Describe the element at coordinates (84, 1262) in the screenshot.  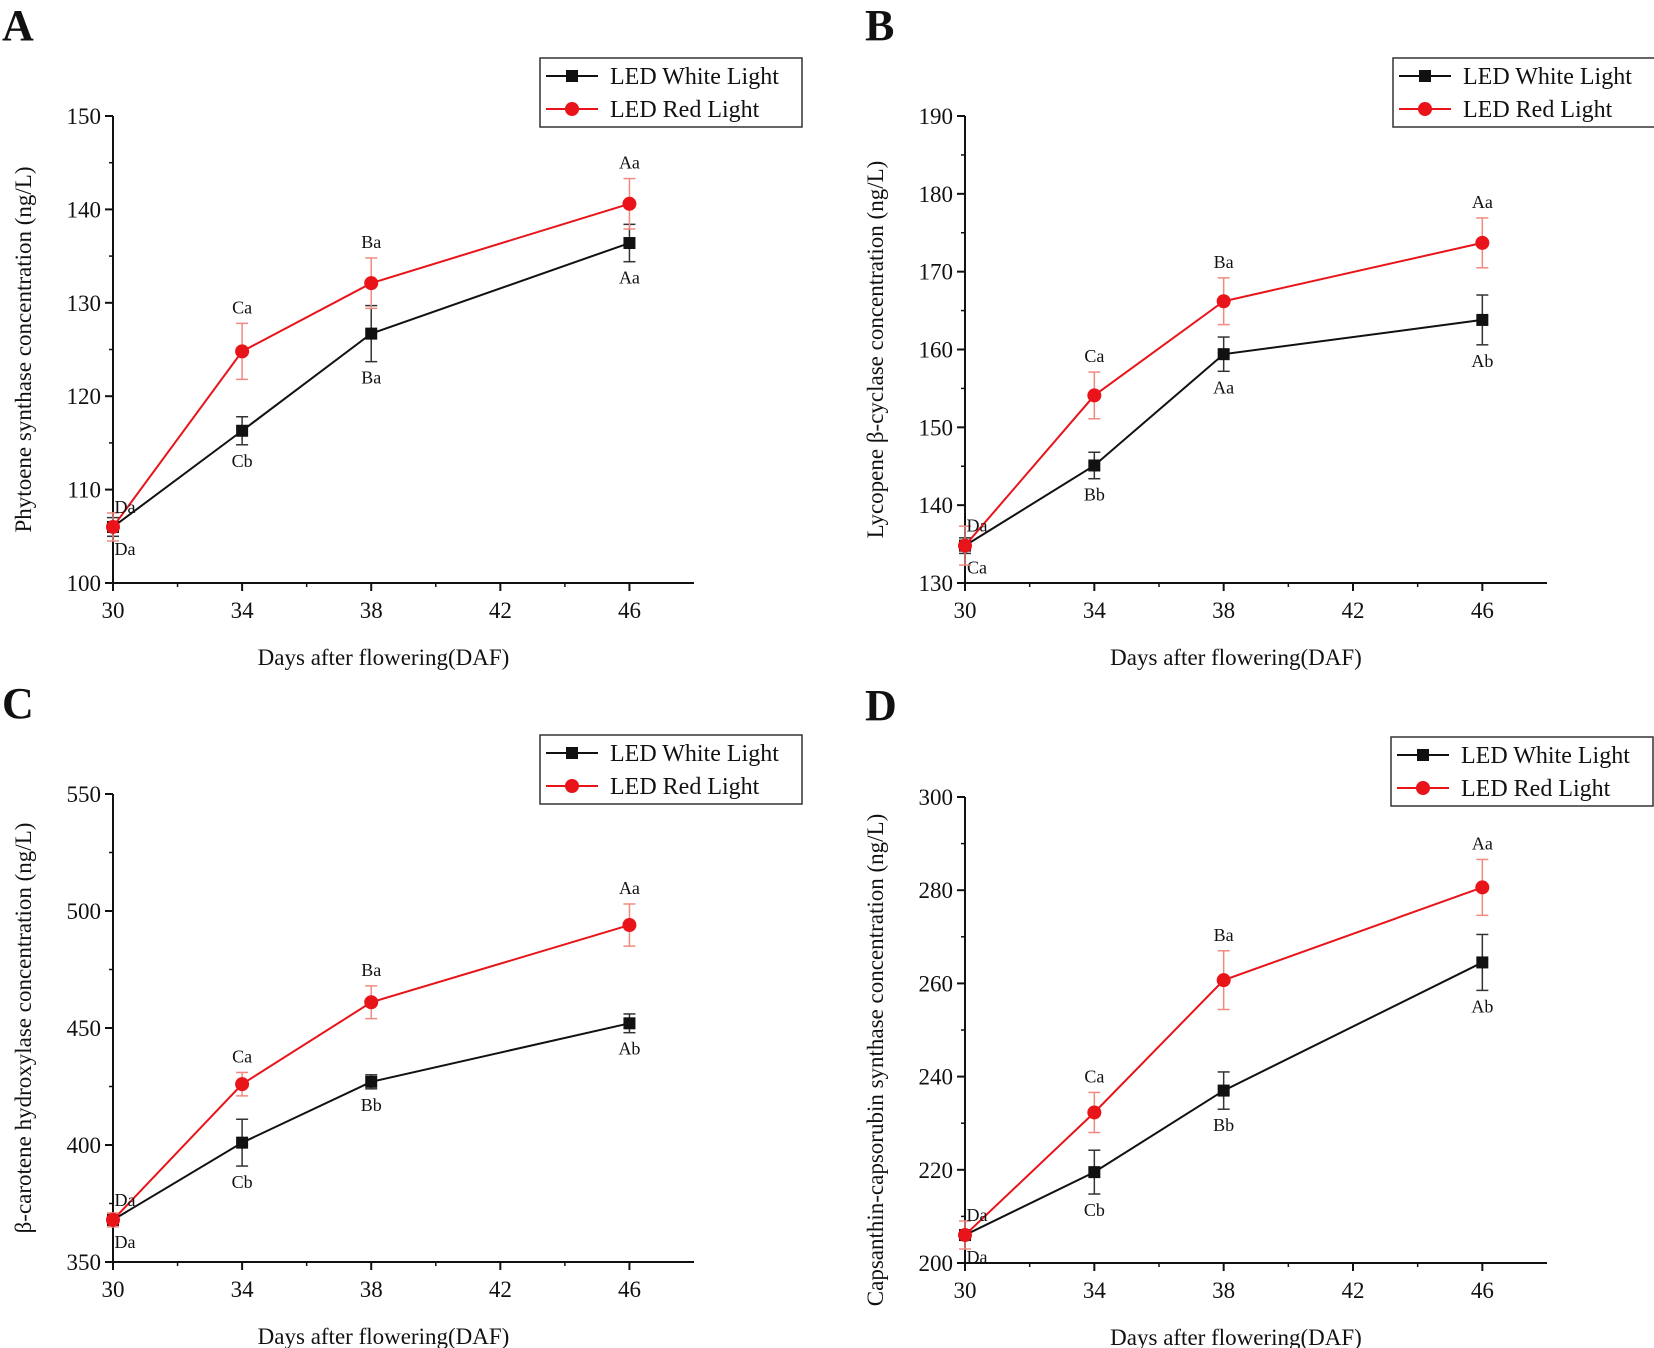
I see `y-tick-label: 350` at that location.